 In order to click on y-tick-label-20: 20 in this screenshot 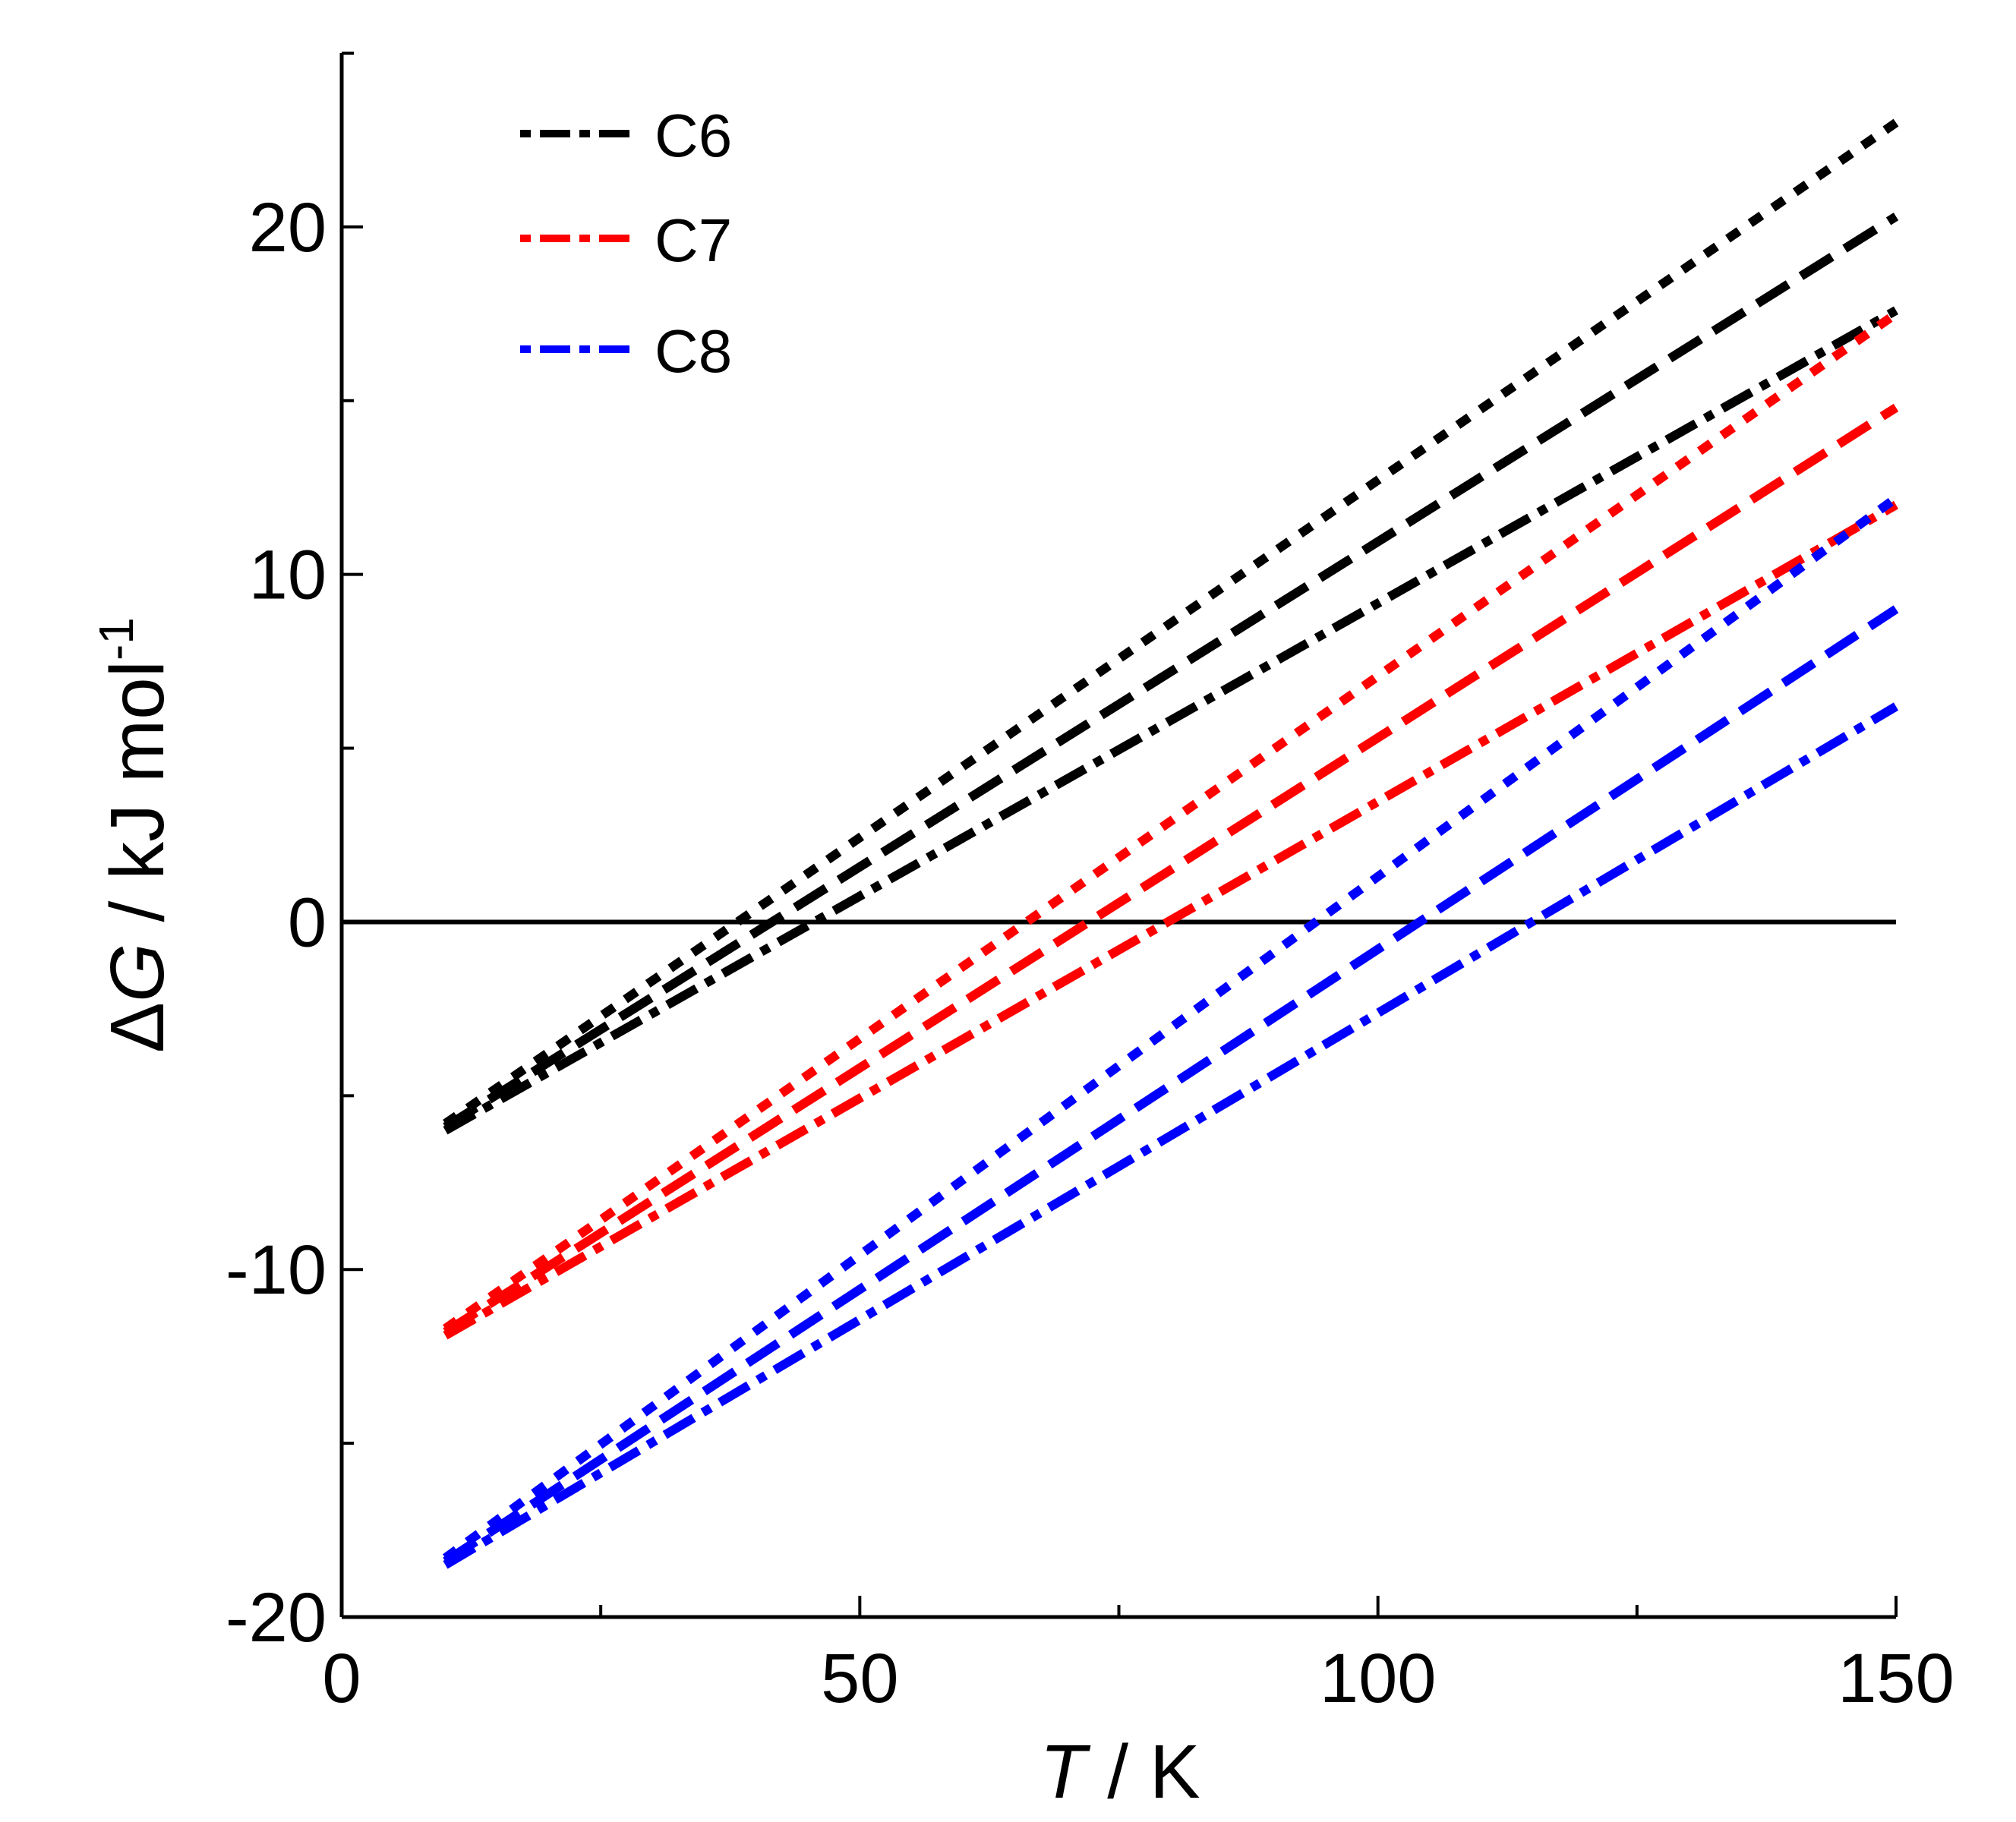, I will do `click(288, 228)`.